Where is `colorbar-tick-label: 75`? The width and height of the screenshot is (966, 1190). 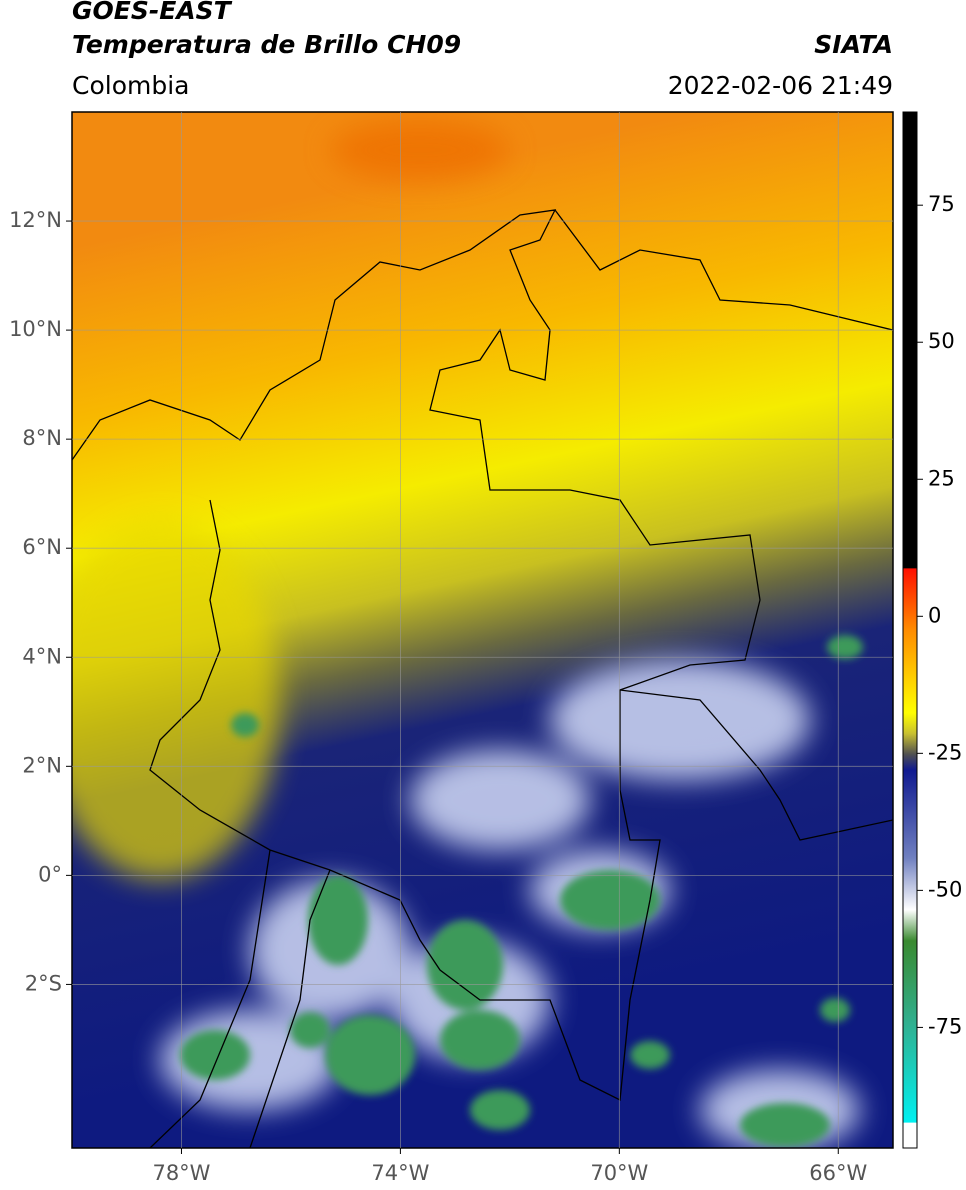
colorbar-tick-label: 75 is located at coordinates (941, 204).